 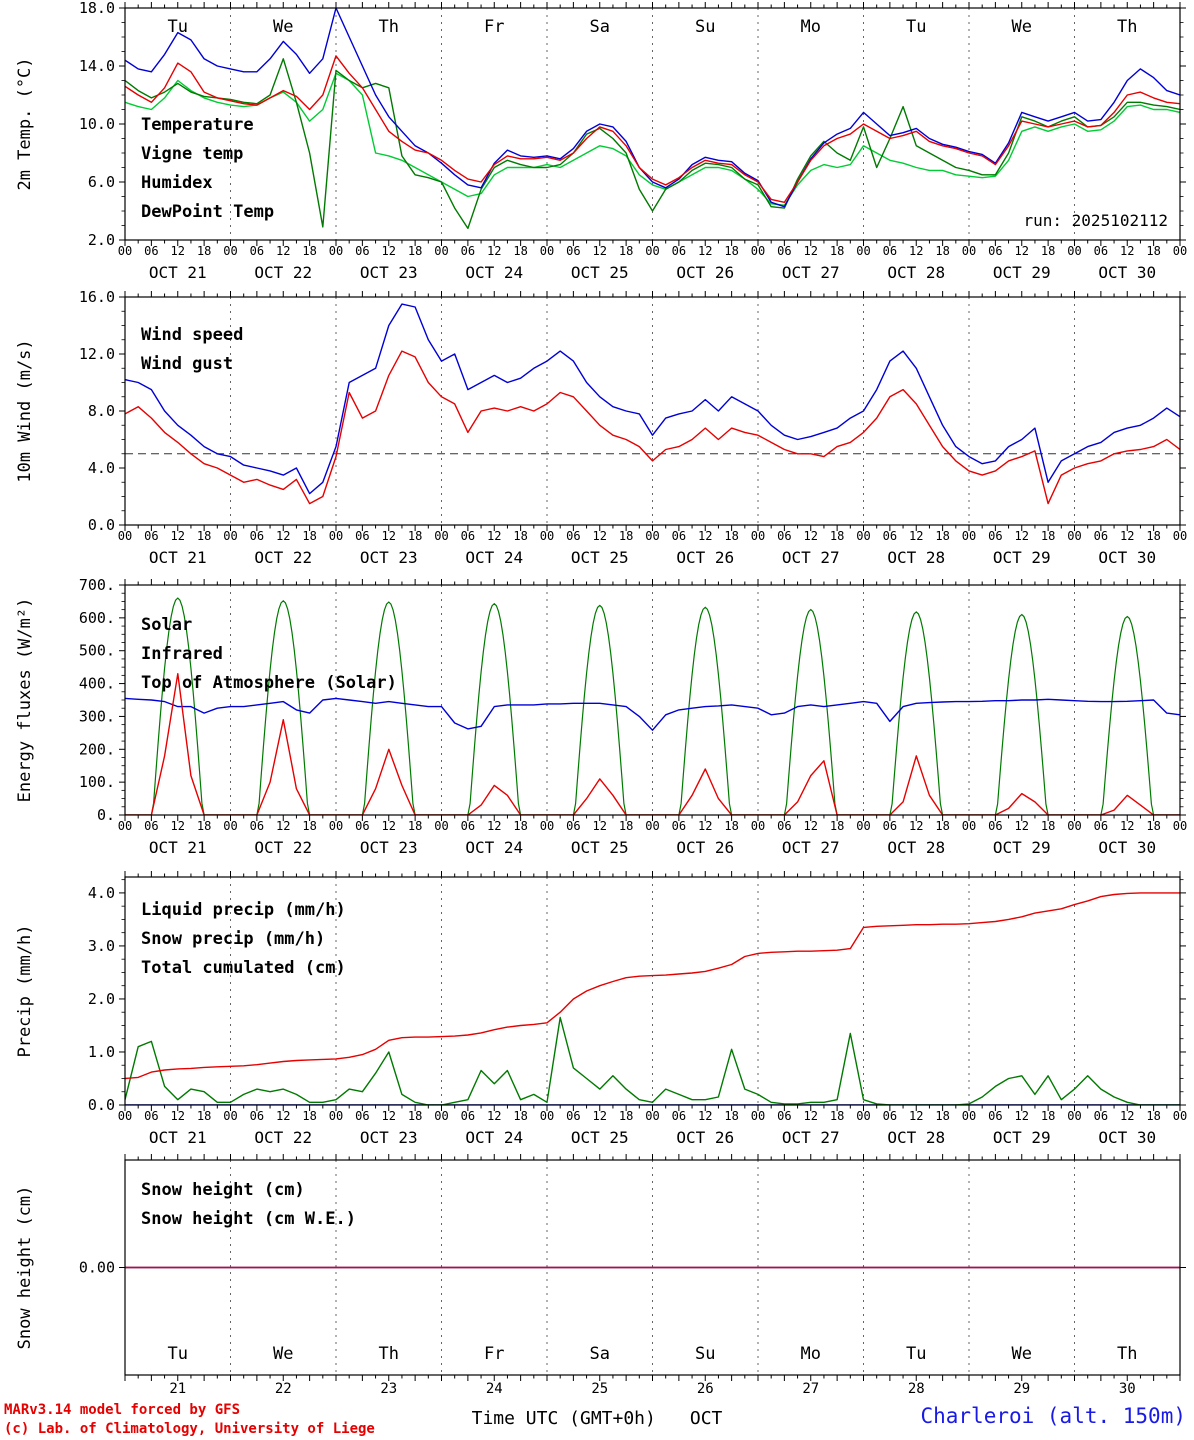 What do you see at coordinates (652, 1060) in the screenshot?
I see `series-liquid-precip` at bounding box center [652, 1060].